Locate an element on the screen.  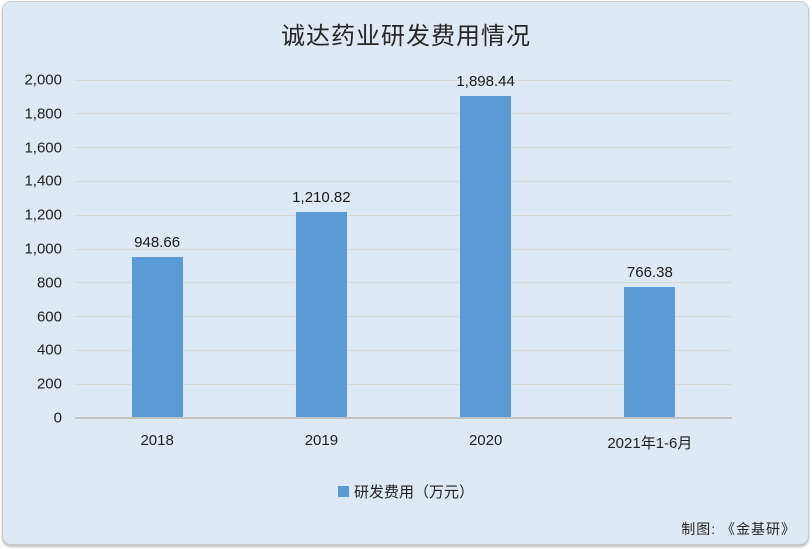
y-axis-tick-label: 400 is located at coordinates (49, 350).